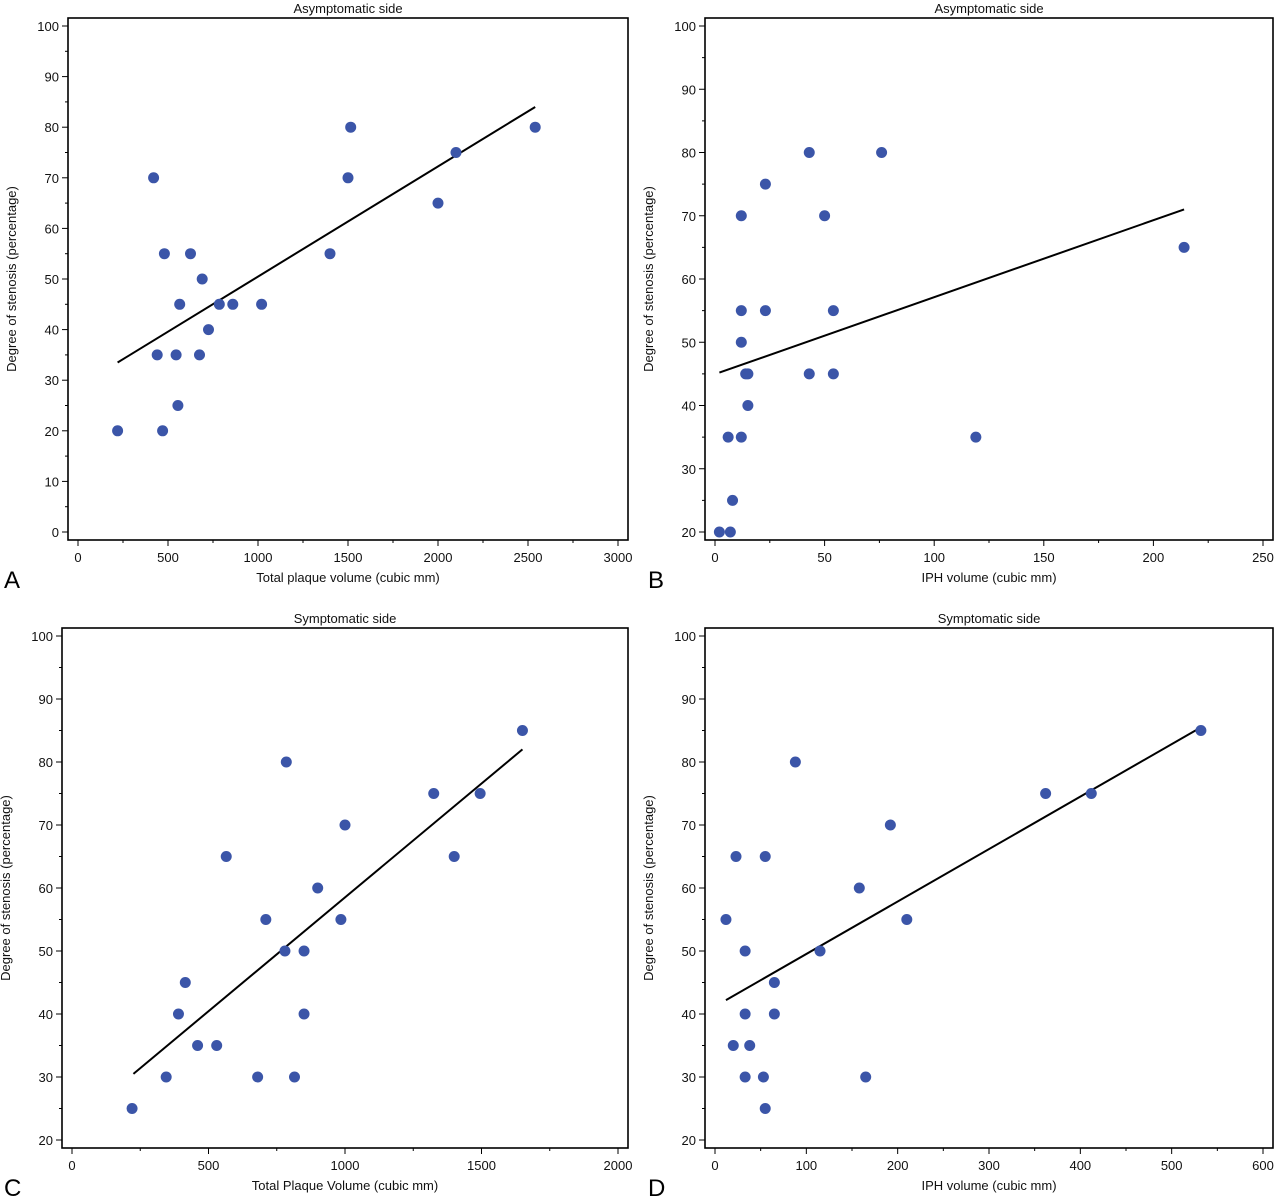 This screenshot has height=1201, width=1280. I want to click on x-tick-label: 300, so click(989, 1165).